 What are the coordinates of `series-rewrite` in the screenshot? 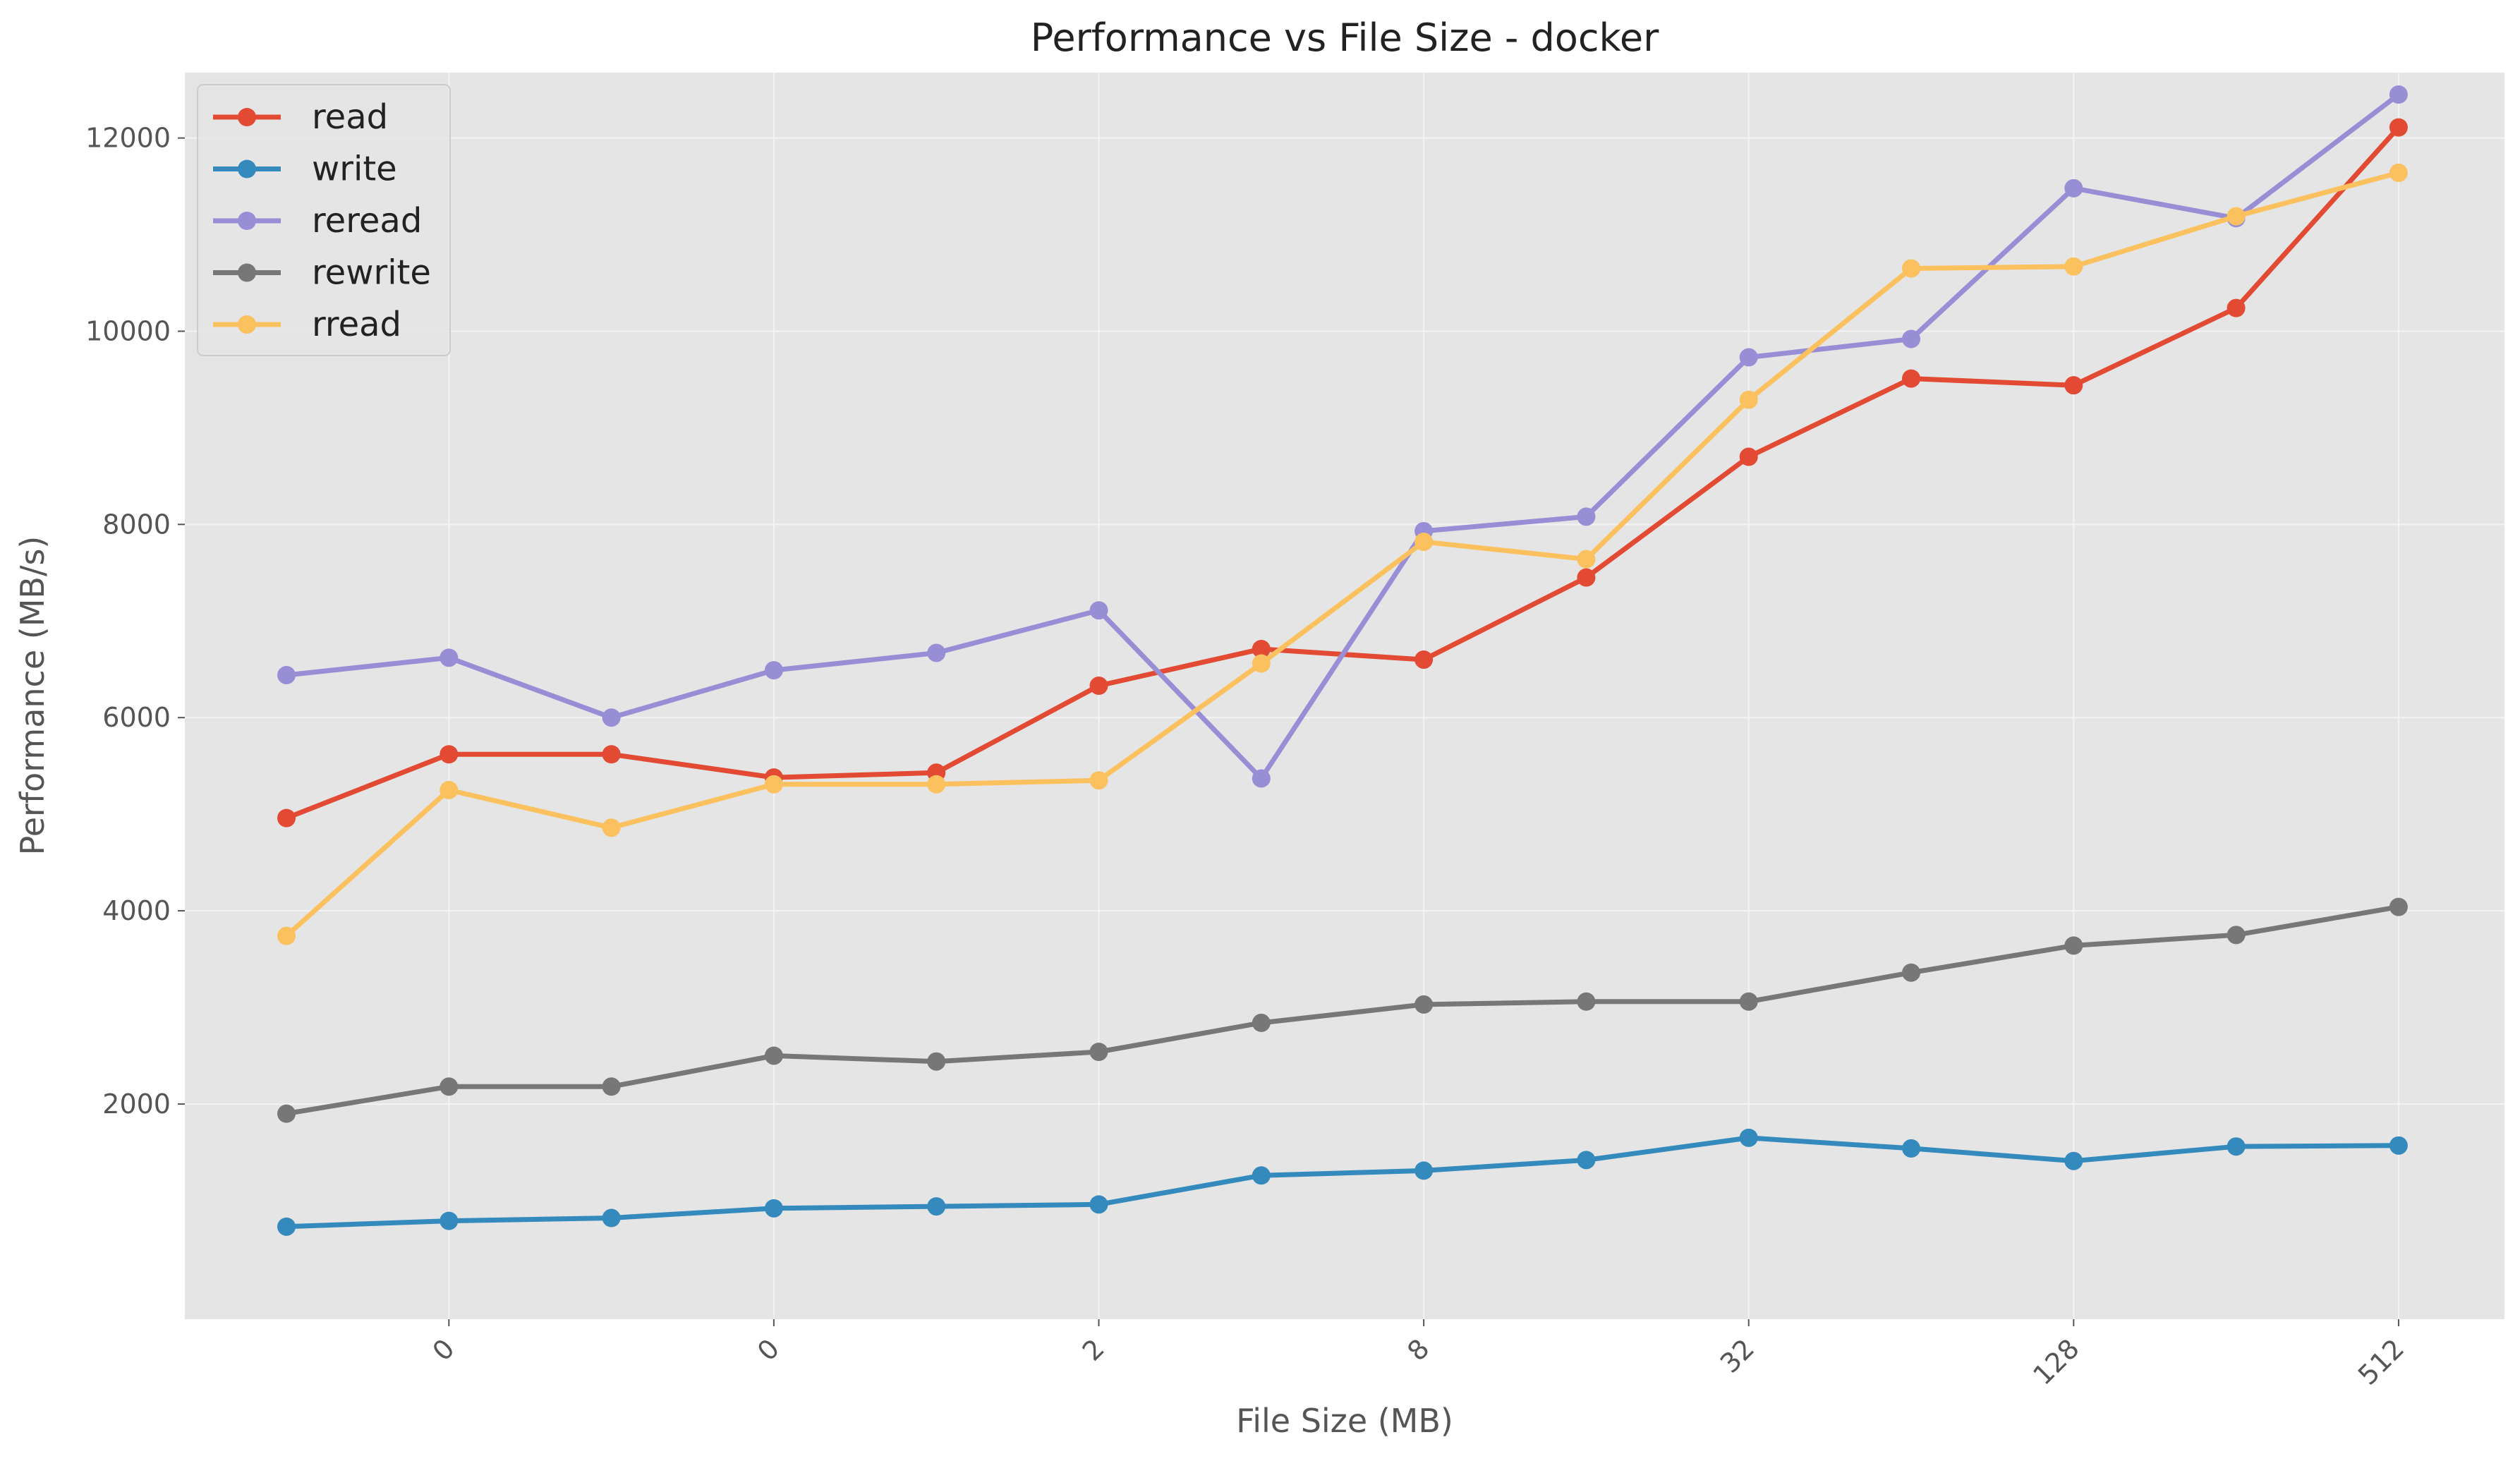 It's located at (1343, 1010).